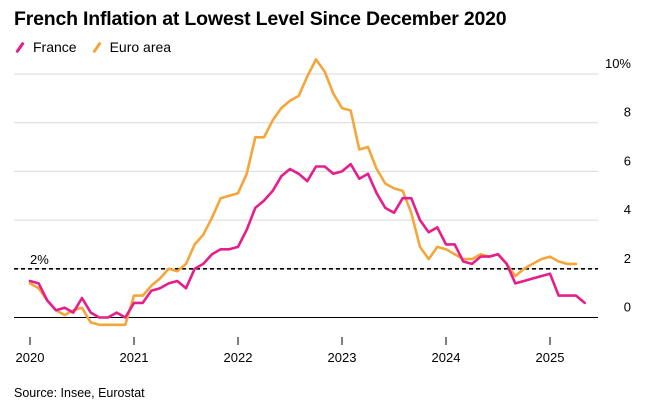 The height and width of the screenshot is (408, 647). What do you see at coordinates (30, 357) in the screenshot?
I see `x-tick-label: 2020` at bounding box center [30, 357].